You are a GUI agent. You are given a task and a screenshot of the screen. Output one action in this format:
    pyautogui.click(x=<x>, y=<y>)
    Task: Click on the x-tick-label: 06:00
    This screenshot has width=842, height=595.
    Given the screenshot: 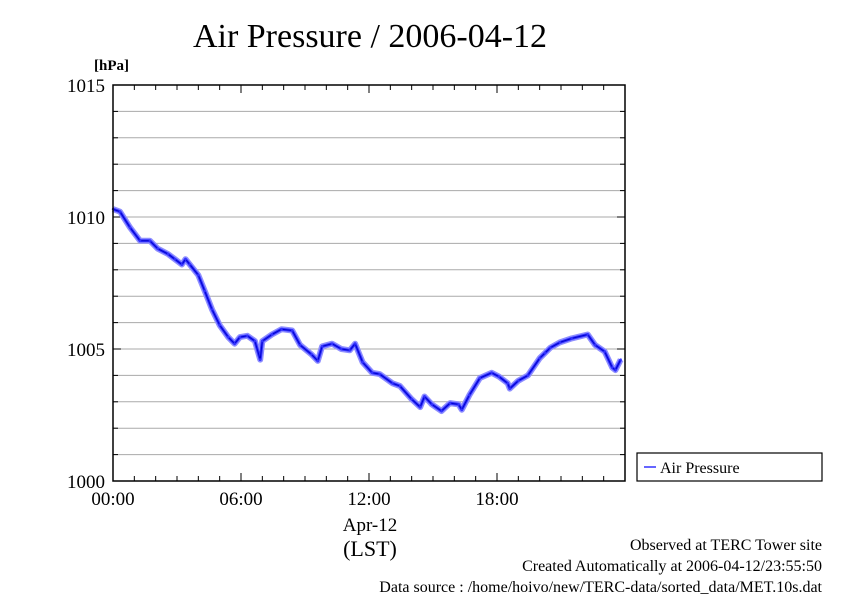 What is the action you would take?
    pyautogui.click(x=240, y=499)
    